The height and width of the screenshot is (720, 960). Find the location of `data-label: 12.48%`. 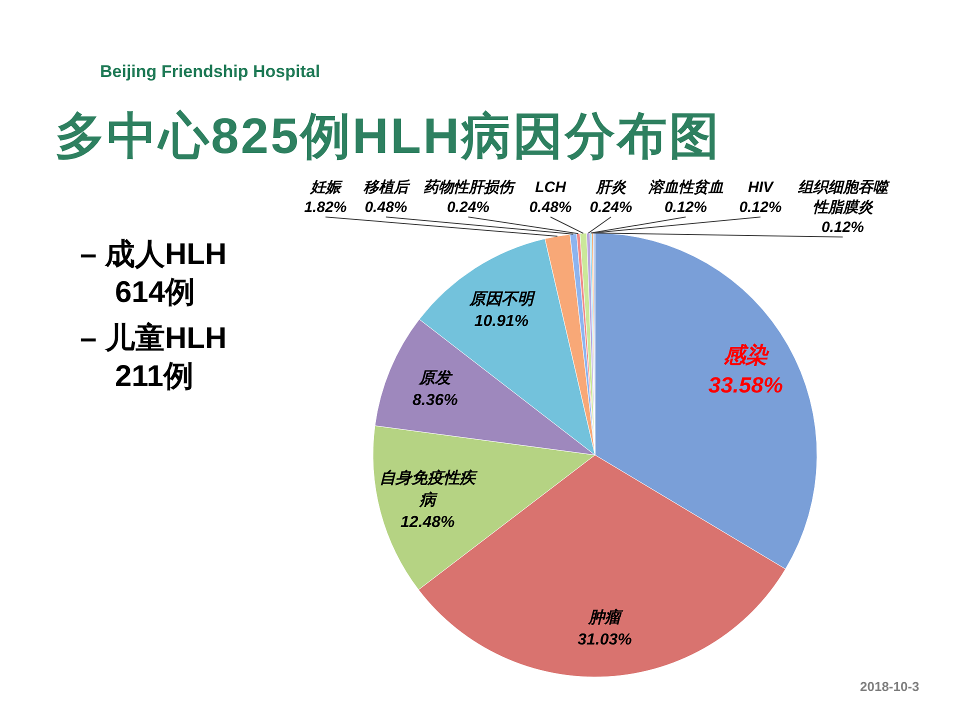

data-label: 12.48% is located at coordinates (427, 523).